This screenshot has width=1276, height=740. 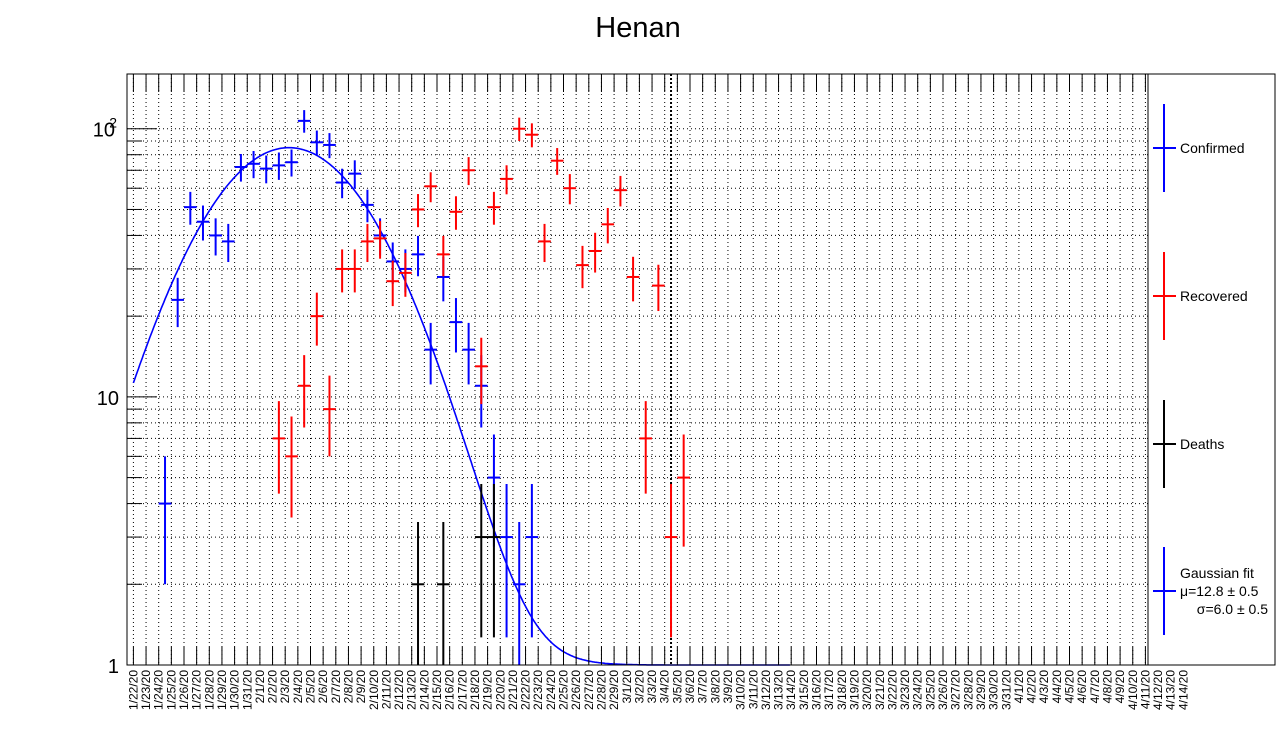 I want to click on x-tick-label: 2/8/20, so click(x=348, y=687).